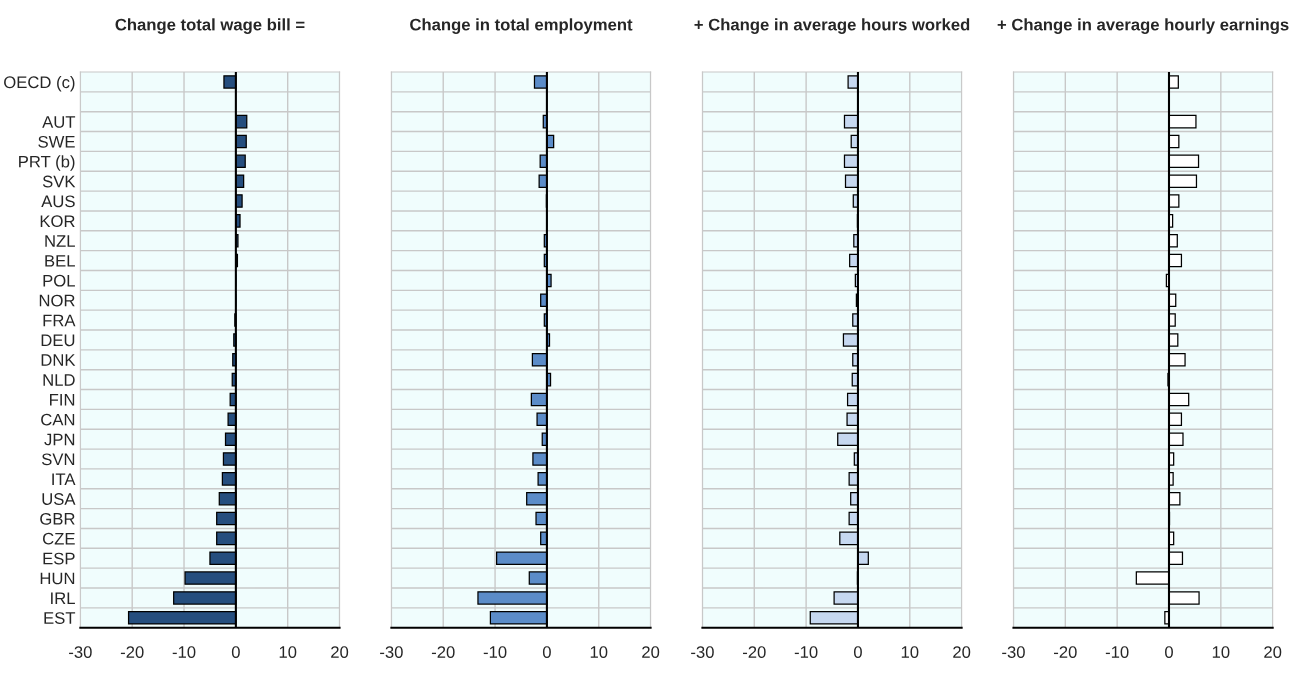  What do you see at coordinates (56, 141) in the screenshot?
I see `y-tick-label: SWE` at bounding box center [56, 141].